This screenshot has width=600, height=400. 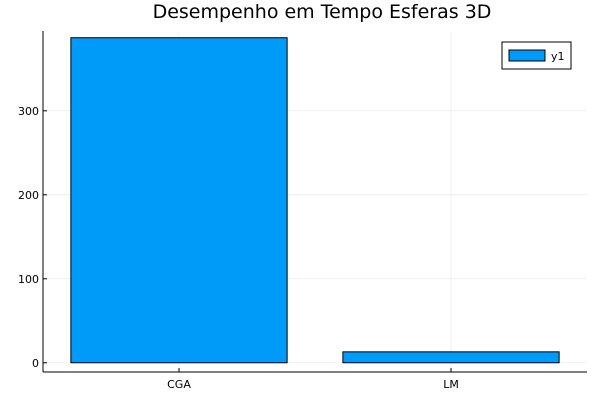 What do you see at coordinates (28, 195) in the screenshot?
I see `y-tick-label: 200` at bounding box center [28, 195].